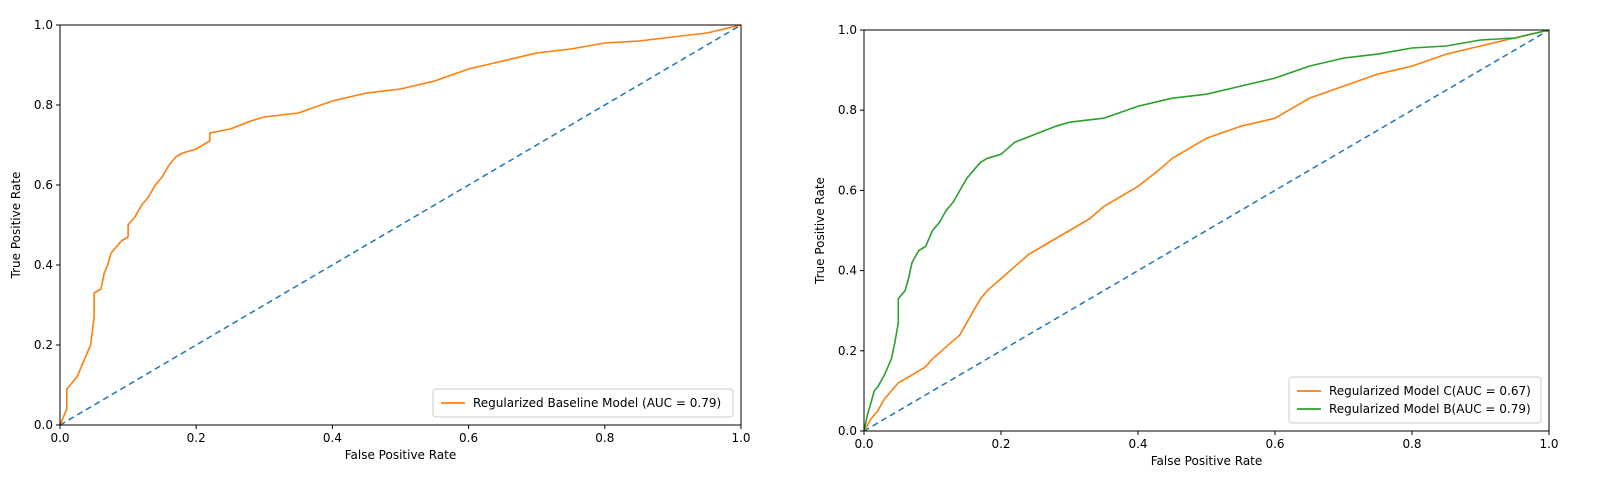  Describe the element at coordinates (1430, 409) in the screenshot. I see `legend-entry: Regularized Model B(AUC = 0.79)` at that location.